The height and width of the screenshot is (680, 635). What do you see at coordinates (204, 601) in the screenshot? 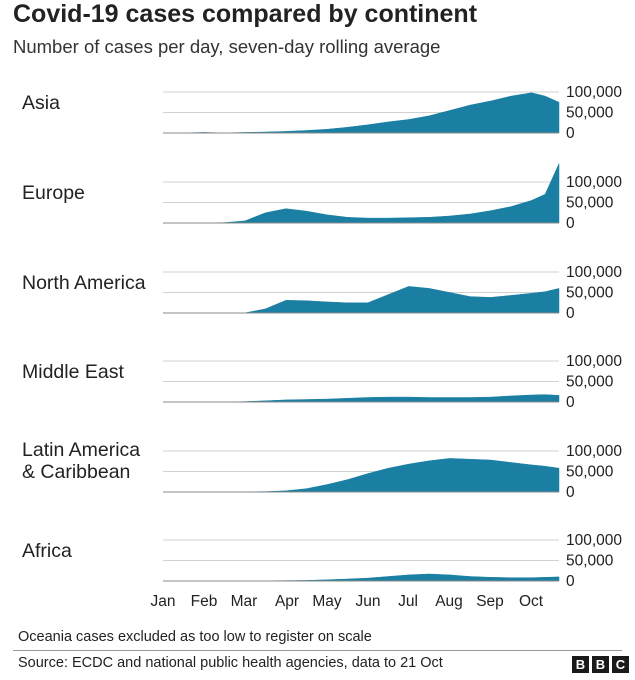
I see `x-tick-label: Feb` at bounding box center [204, 601].